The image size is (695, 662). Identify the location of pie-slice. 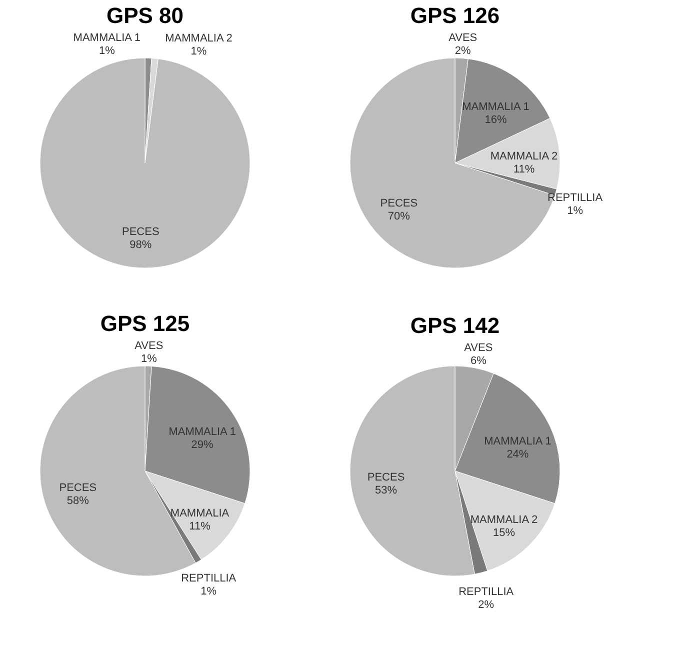
(145, 163).